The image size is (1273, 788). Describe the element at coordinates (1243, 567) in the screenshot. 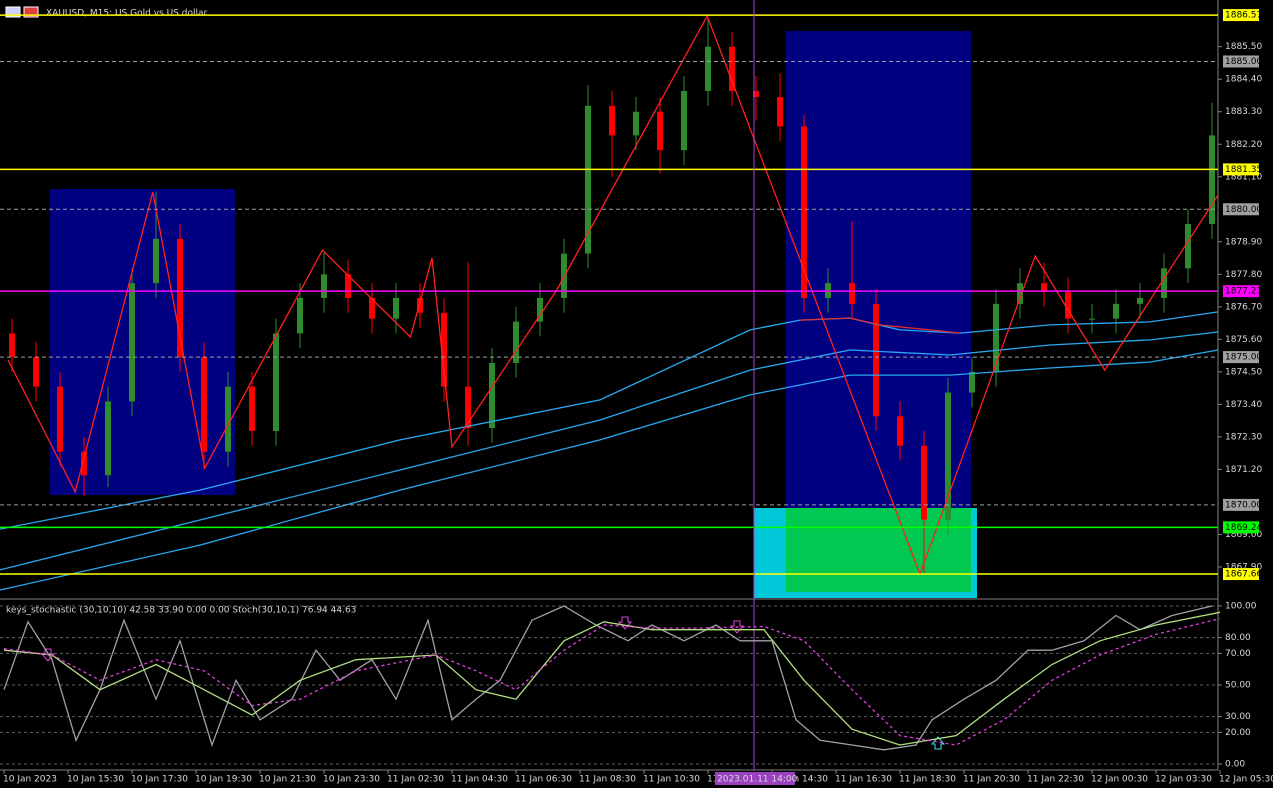

I see `y-tick-label: 1867.90` at that location.